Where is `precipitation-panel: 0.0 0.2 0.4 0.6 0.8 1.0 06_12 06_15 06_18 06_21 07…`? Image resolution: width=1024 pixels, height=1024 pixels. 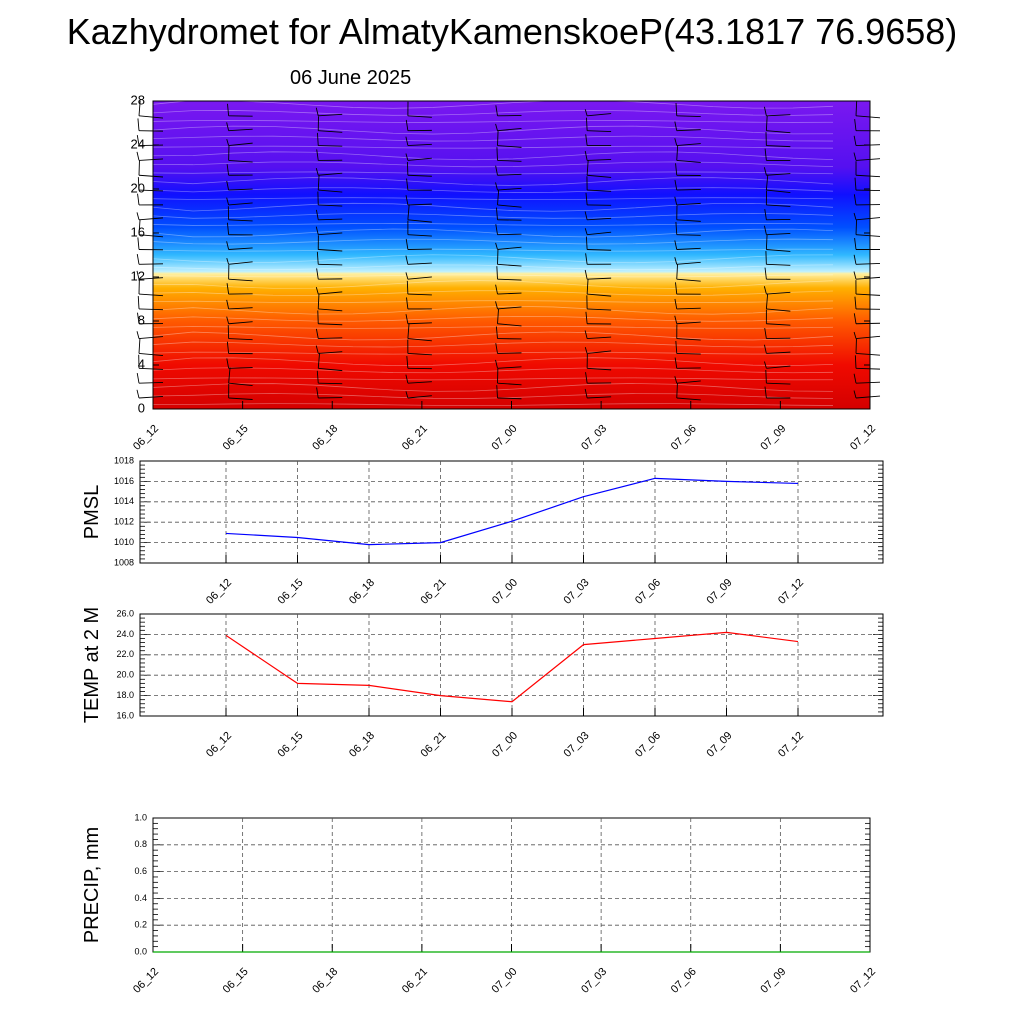
precipitation-panel: 0.0 0.2 0.4 0.6 0.8 1.0 06_12 06_15 06_18 06_21 07… is located at coordinates (479, 903).